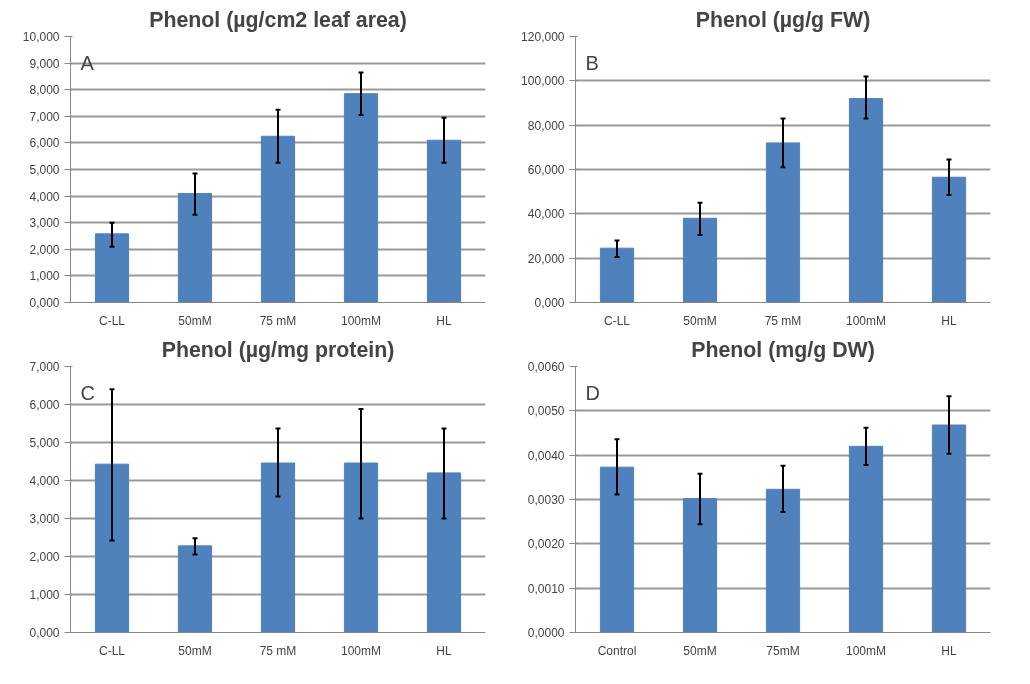  Describe the element at coordinates (87, 393) in the screenshot. I see `annotation: C` at that location.